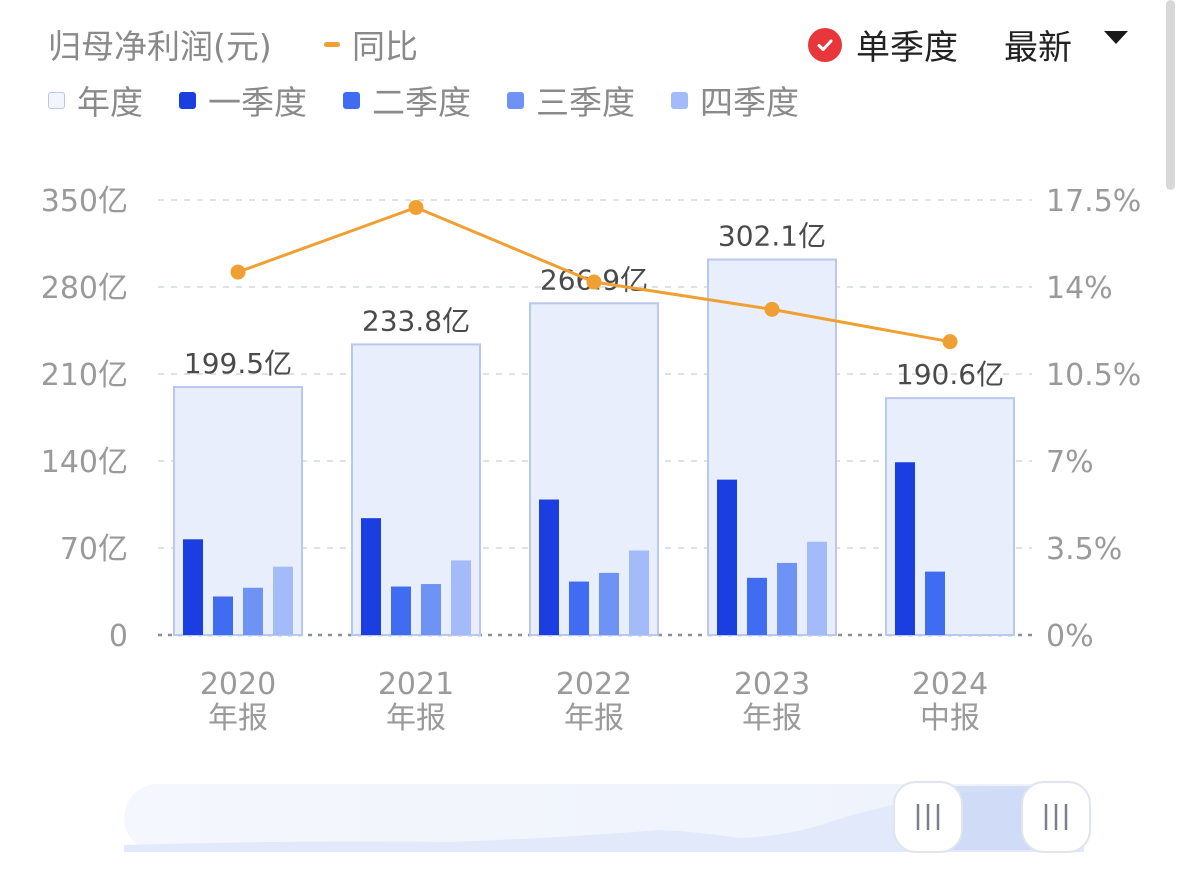 Image resolution: width=1179 pixels, height=896 pixels. I want to click on y-tick-label: 70亿, so click(94, 549).